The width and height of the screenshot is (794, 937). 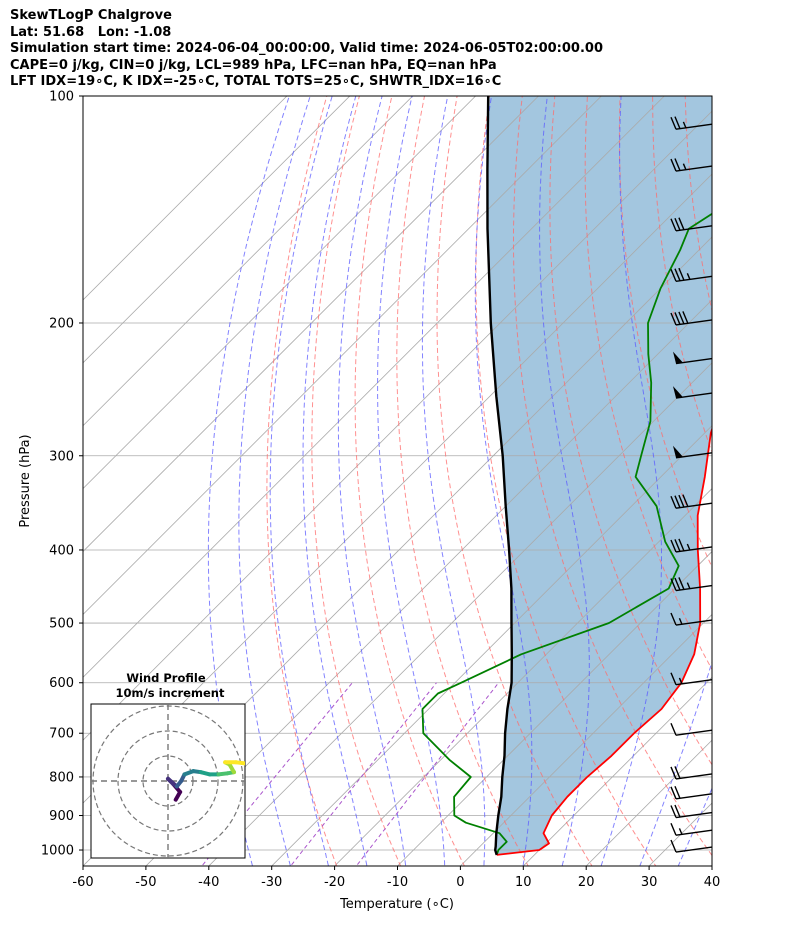 I want to click on mixing-ratio-line, so click(x=427, y=774).